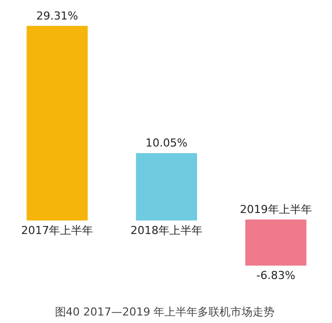  What do you see at coordinates (276, 209) in the screenshot?
I see `x-tick-label: 2019年上半年` at bounding box center [276, 209].